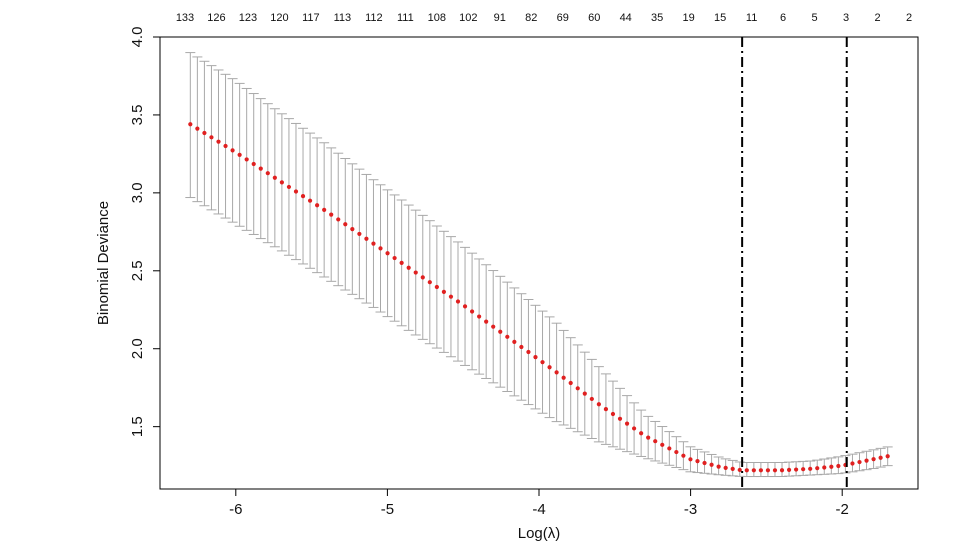 The height and width of the screenshot is (541, 972). I want to click on reference-lines, so click(794, 263).